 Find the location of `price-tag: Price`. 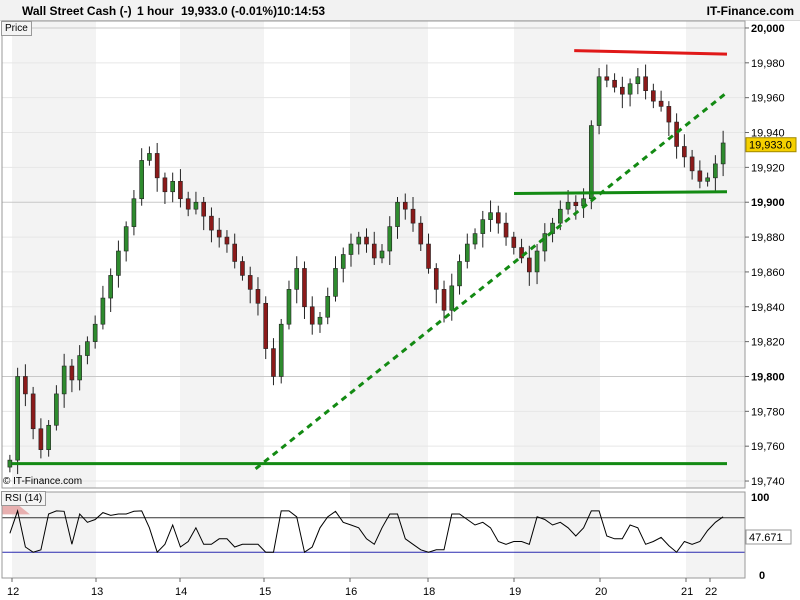

price-tag: Price is located at coordinates (16, 28).